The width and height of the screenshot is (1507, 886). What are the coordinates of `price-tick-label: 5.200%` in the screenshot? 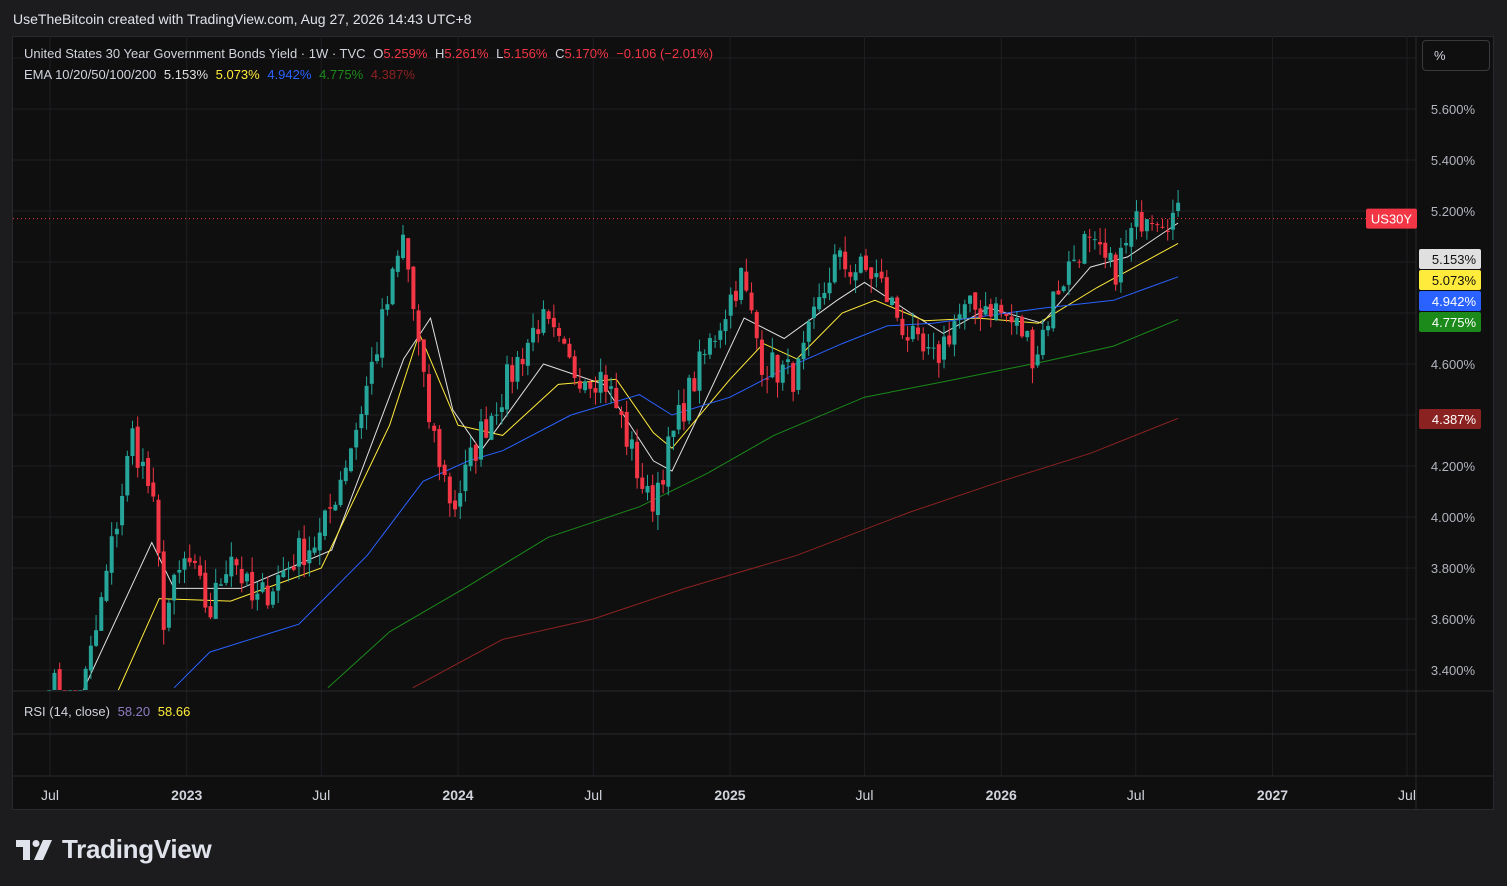 It's located at (1453, 211).